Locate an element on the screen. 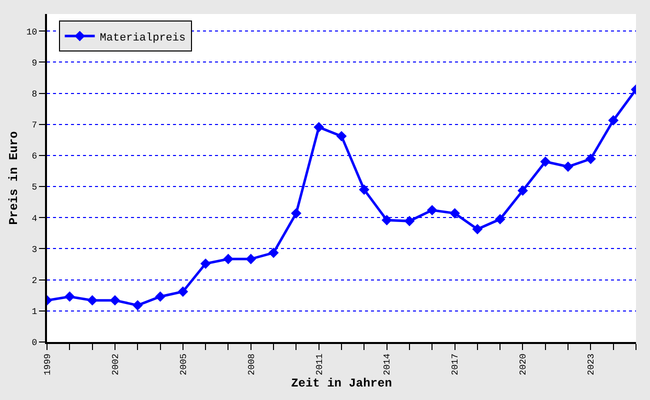  y-tick-label: 5 is located at coordinates (35, 187).